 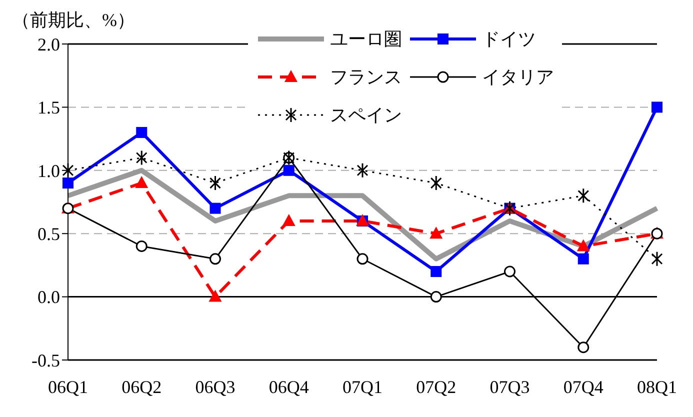 I want to click on x-tick-label: 06Q2, so click(x=142, y=386).